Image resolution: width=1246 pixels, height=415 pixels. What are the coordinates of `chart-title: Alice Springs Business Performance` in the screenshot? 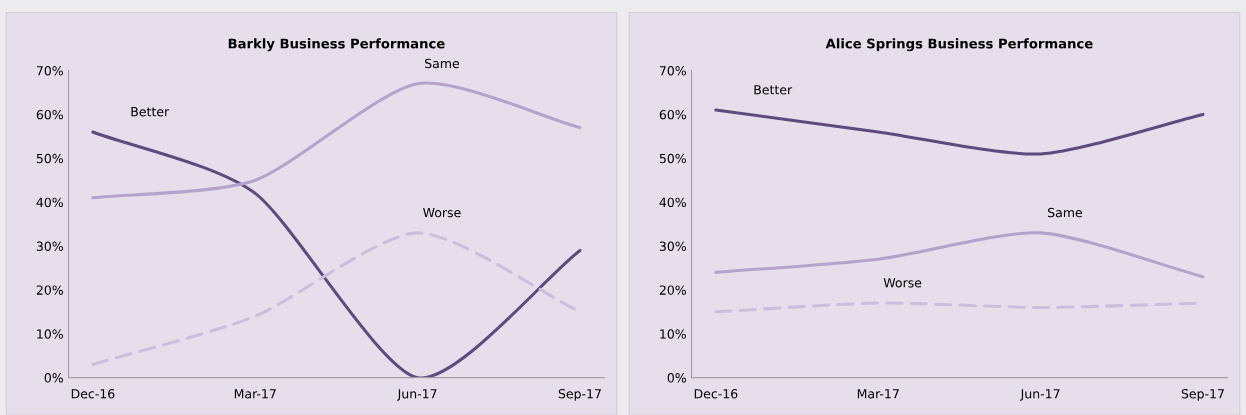 It's located at (959, 45).